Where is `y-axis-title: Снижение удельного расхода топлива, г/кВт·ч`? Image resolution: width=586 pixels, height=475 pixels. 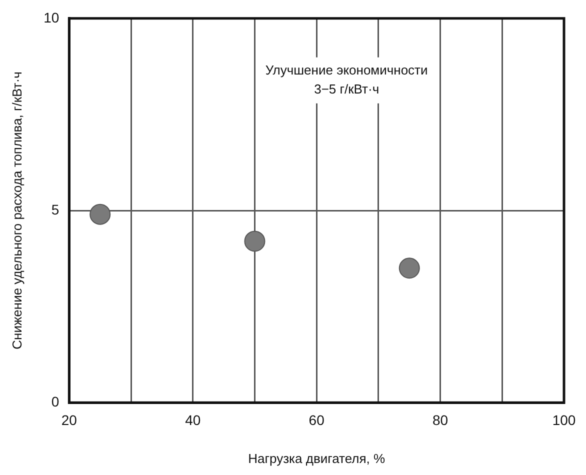
y-axis-title: Снижение удельного расхода топлива, г/кВт·ч is located at coordinates (16, 211).